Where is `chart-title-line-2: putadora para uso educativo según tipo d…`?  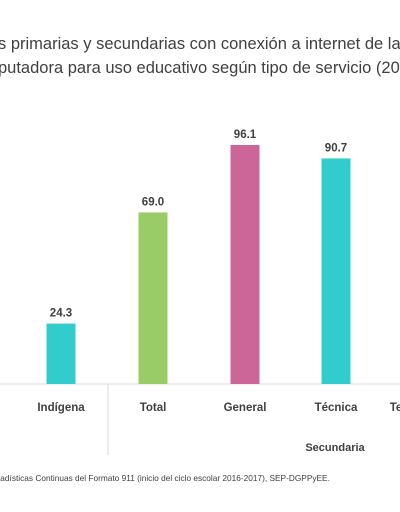
chart-title-line-2: putadora para uso educativo según tipo d… is located at coordinates (200, 68).